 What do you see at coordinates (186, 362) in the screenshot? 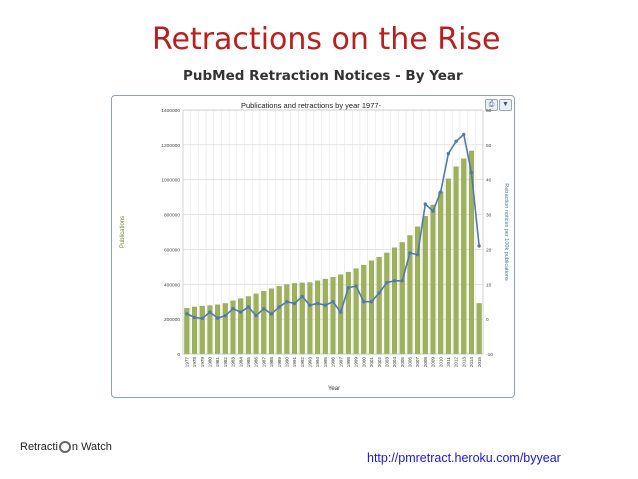
I see `x-tick-label: 1977` at bounding box center [186, 362].